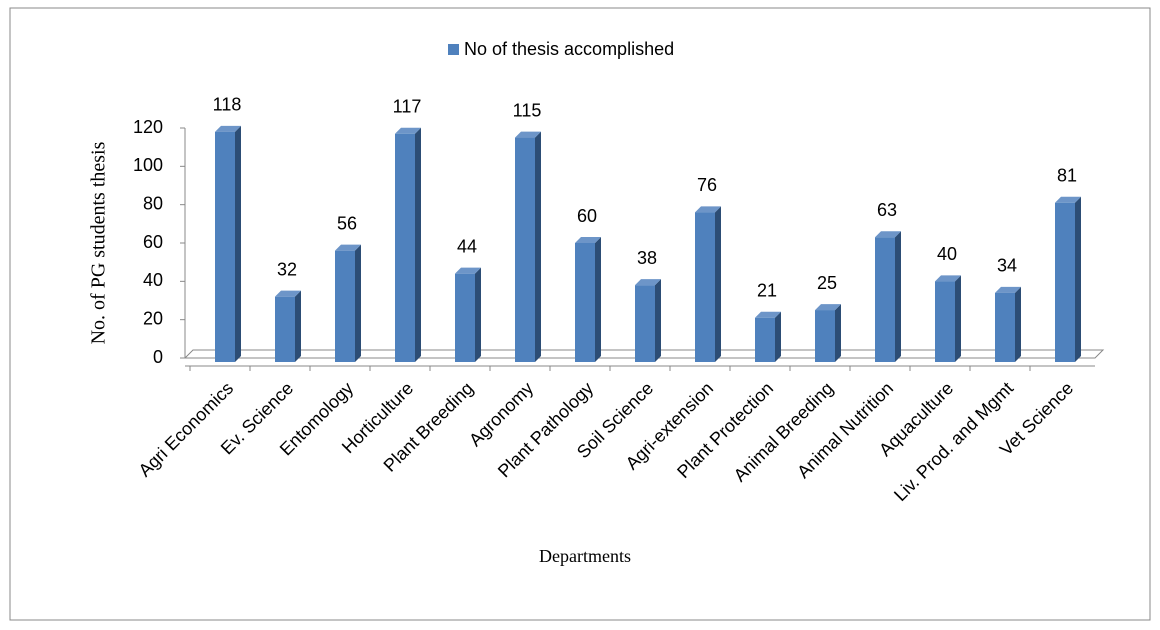  Describe the element at coordinates (407, 107) in the screenshot. I see `data-label: 117` at that location.